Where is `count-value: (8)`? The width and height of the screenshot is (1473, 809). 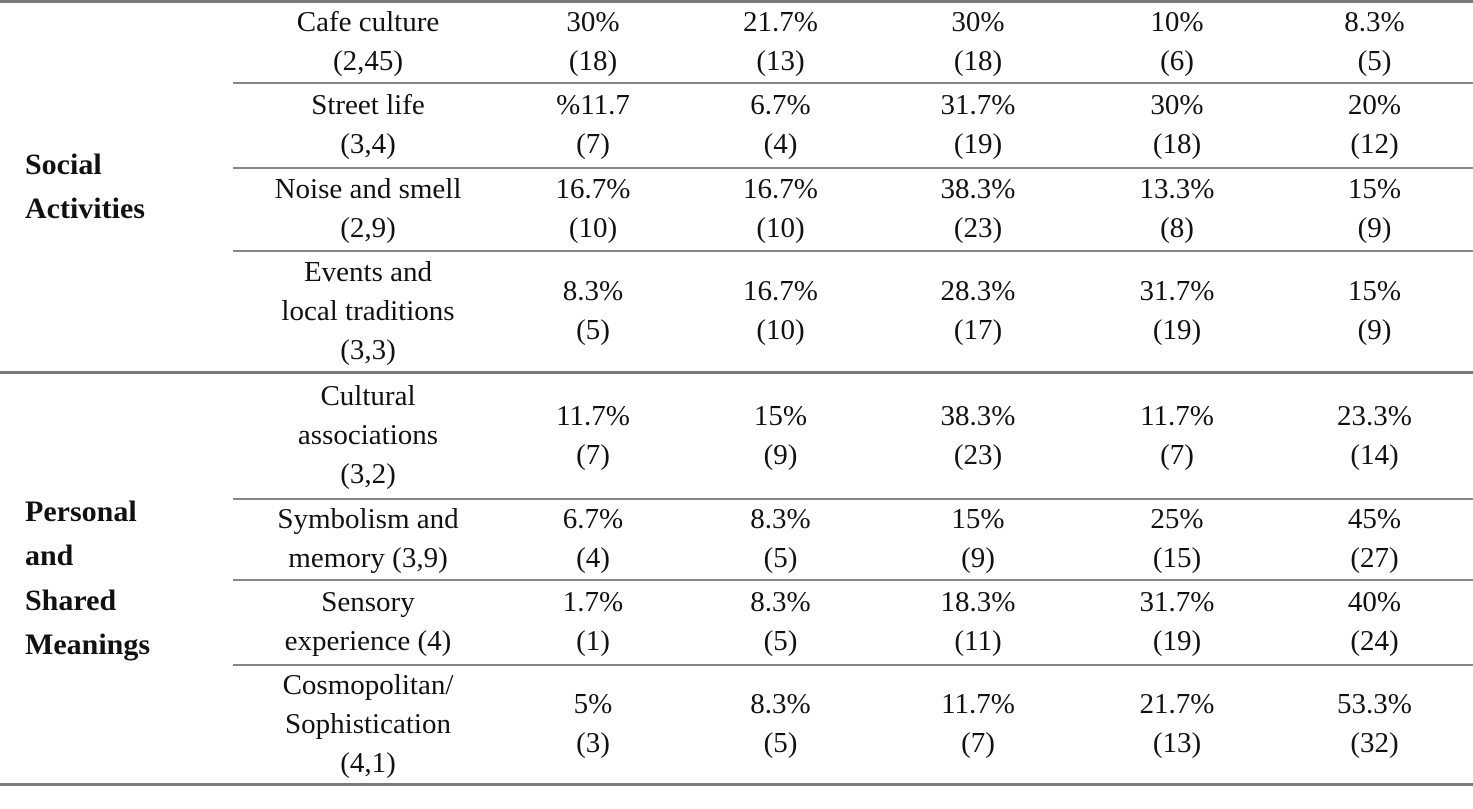
count-value: (8) is located at coordinates (1177, 228).